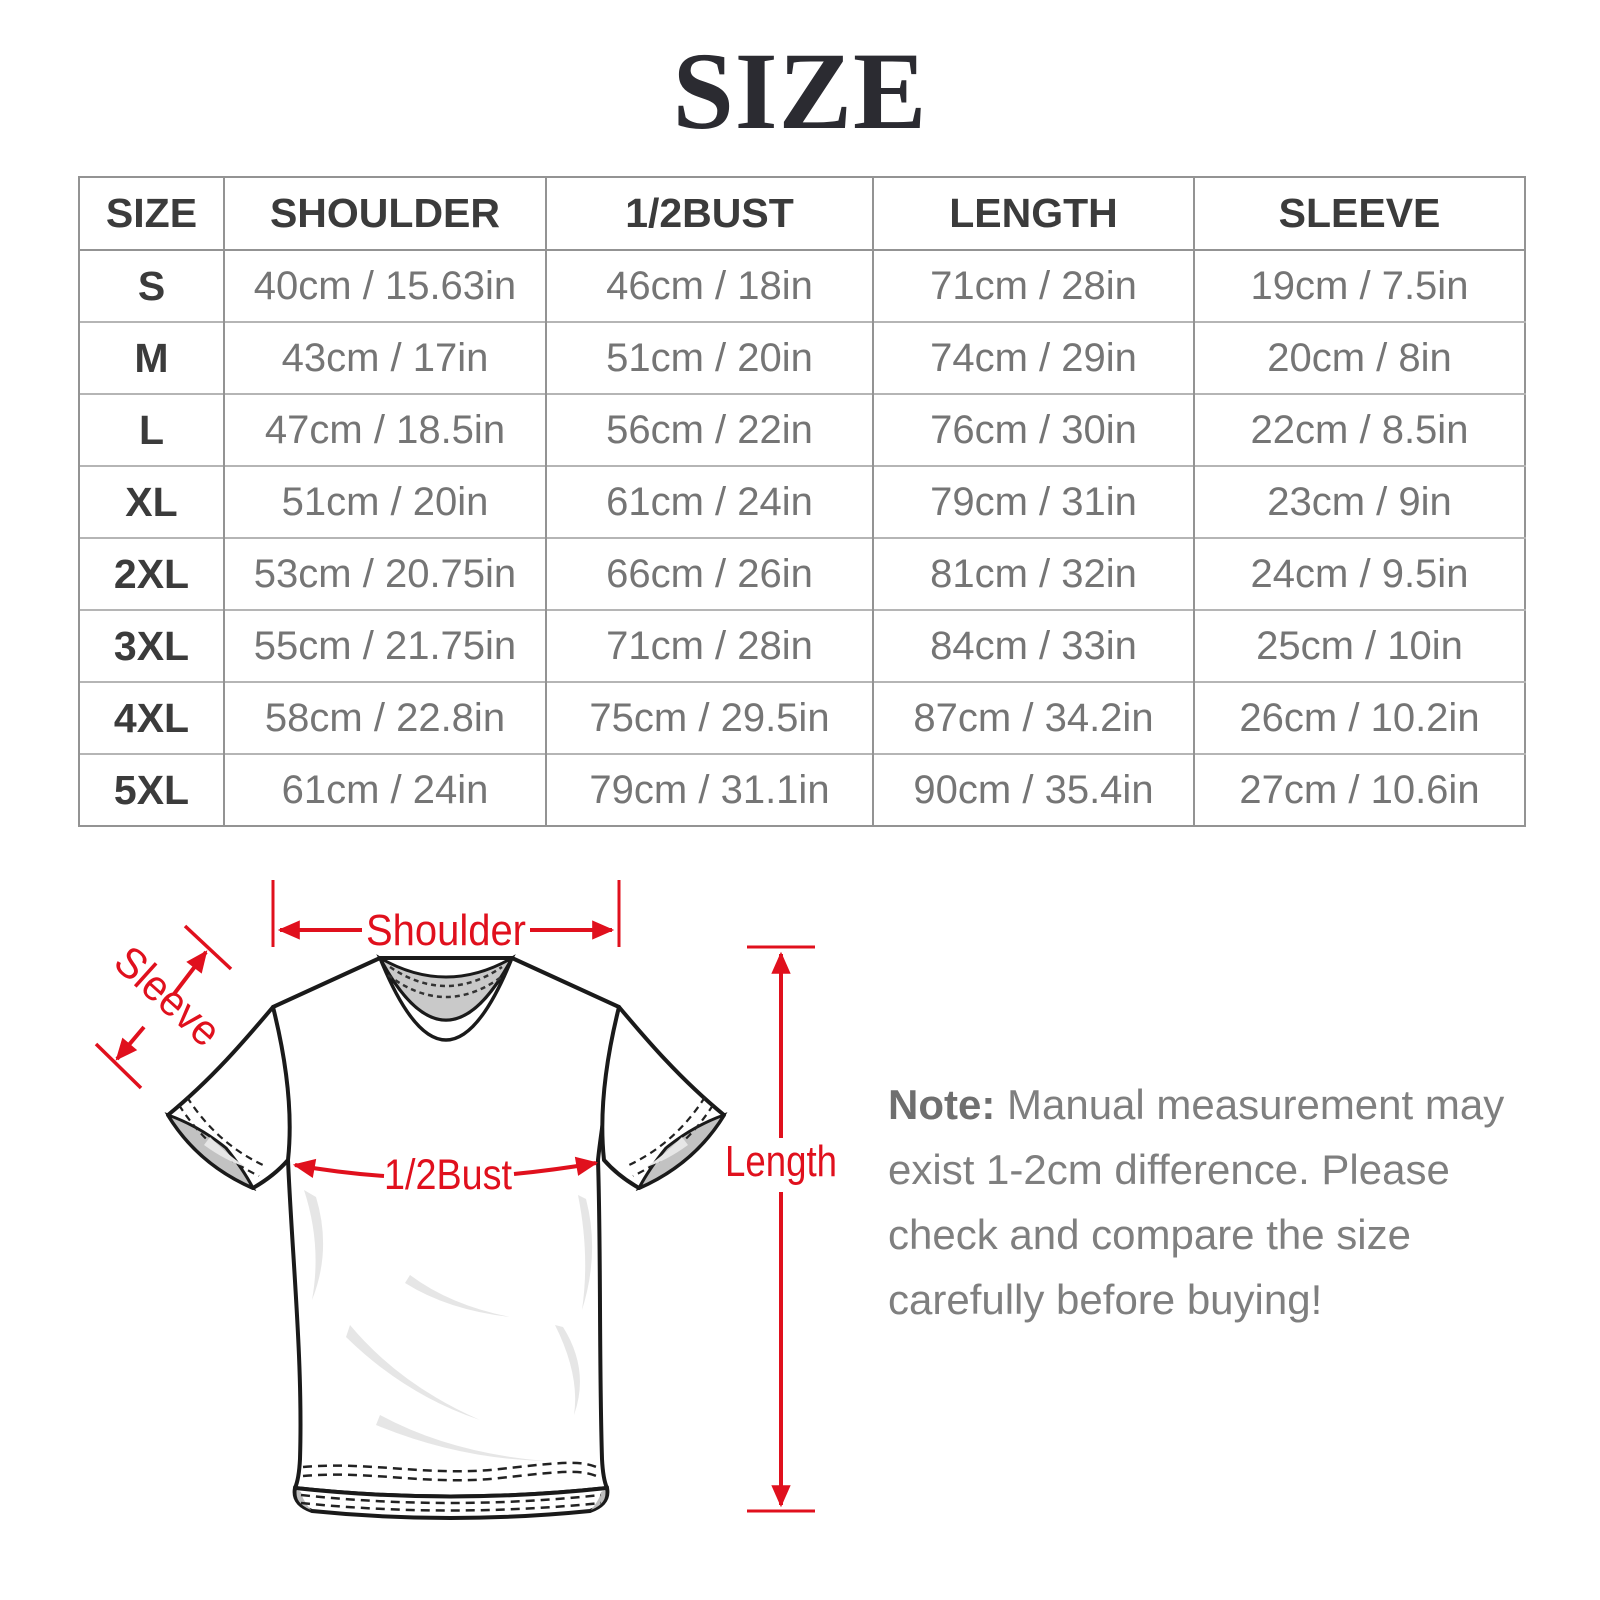 The height and width of the screenshot is (1600, 1600). Describe the element at coordinates (384, 717) in the screenshot. I see `shoulder-cell: 58cm / 22.8in` at that location.